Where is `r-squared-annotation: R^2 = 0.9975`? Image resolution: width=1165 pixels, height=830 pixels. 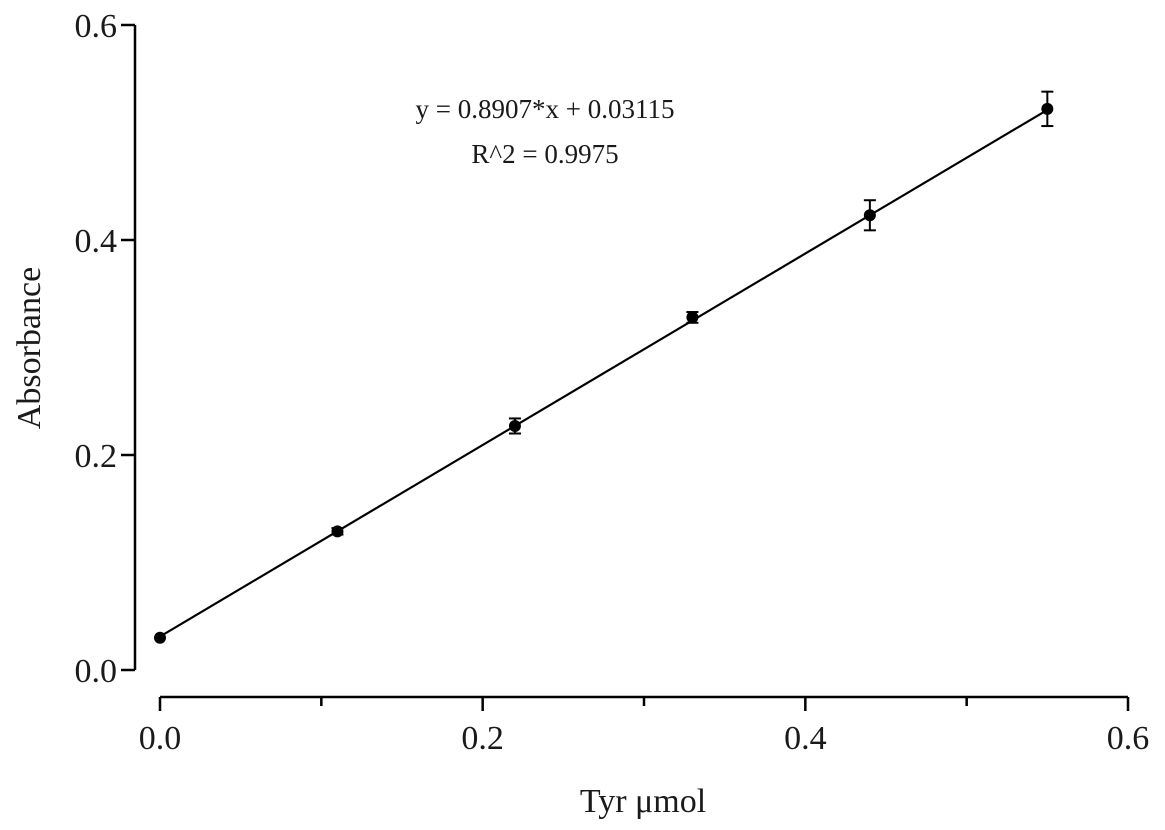 r-squared-annotation: R^2 = 0.9975 is located at coordinates (544, 154).